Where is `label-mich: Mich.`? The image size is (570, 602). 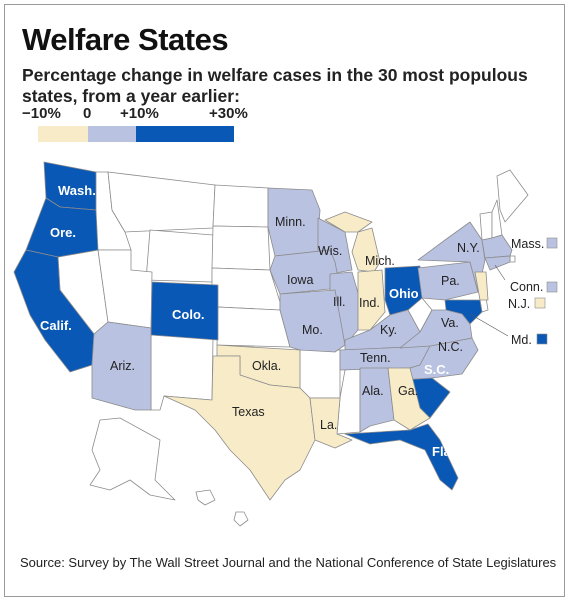
label-mich: Mich. is located at coordinates (380, 261).